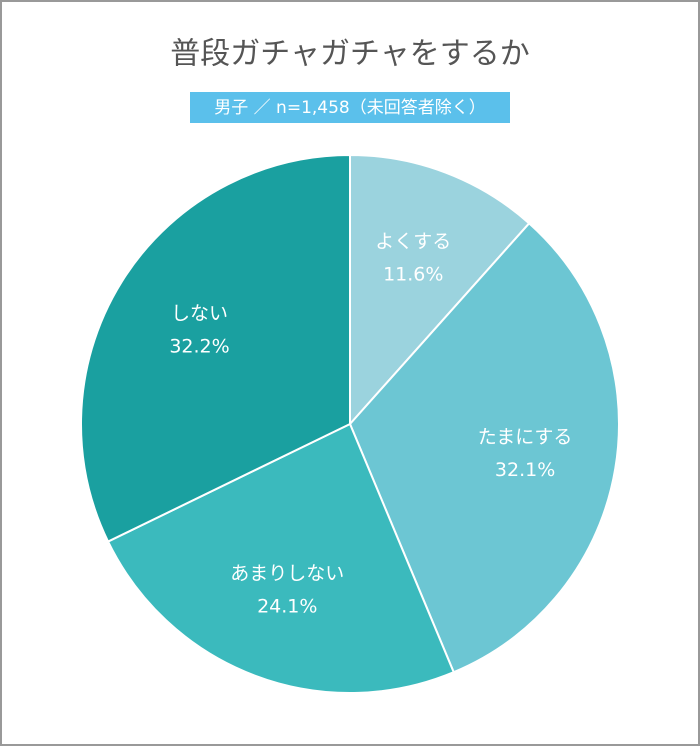 Image resolution: width=700 pixels, height=746 pixels. I want to click on value-label: 32.1%, so click(525, 470).